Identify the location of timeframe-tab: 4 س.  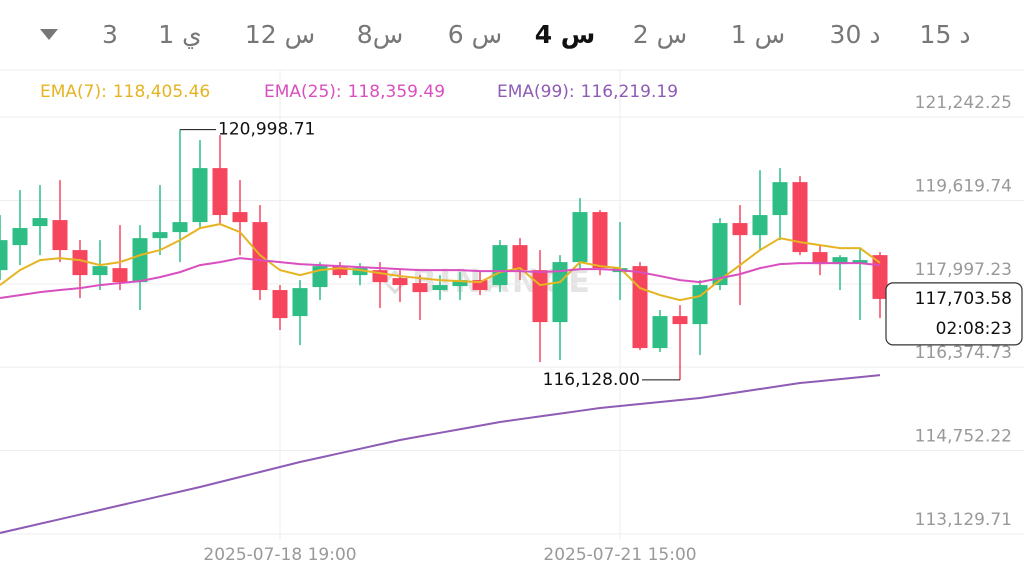
(565, 34).